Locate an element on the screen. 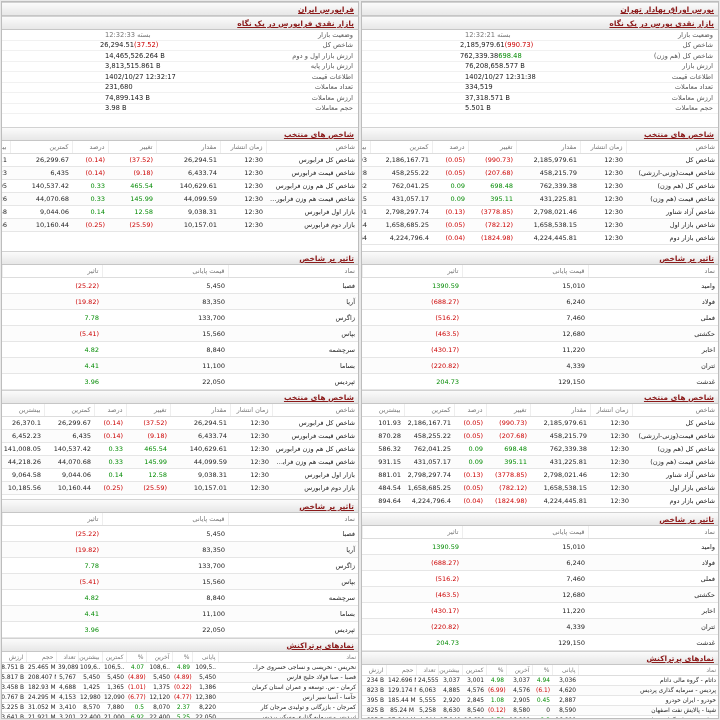 This screenshot has width=720, height=720. overview-value: 334,519 is located at coordinates (479, 87).